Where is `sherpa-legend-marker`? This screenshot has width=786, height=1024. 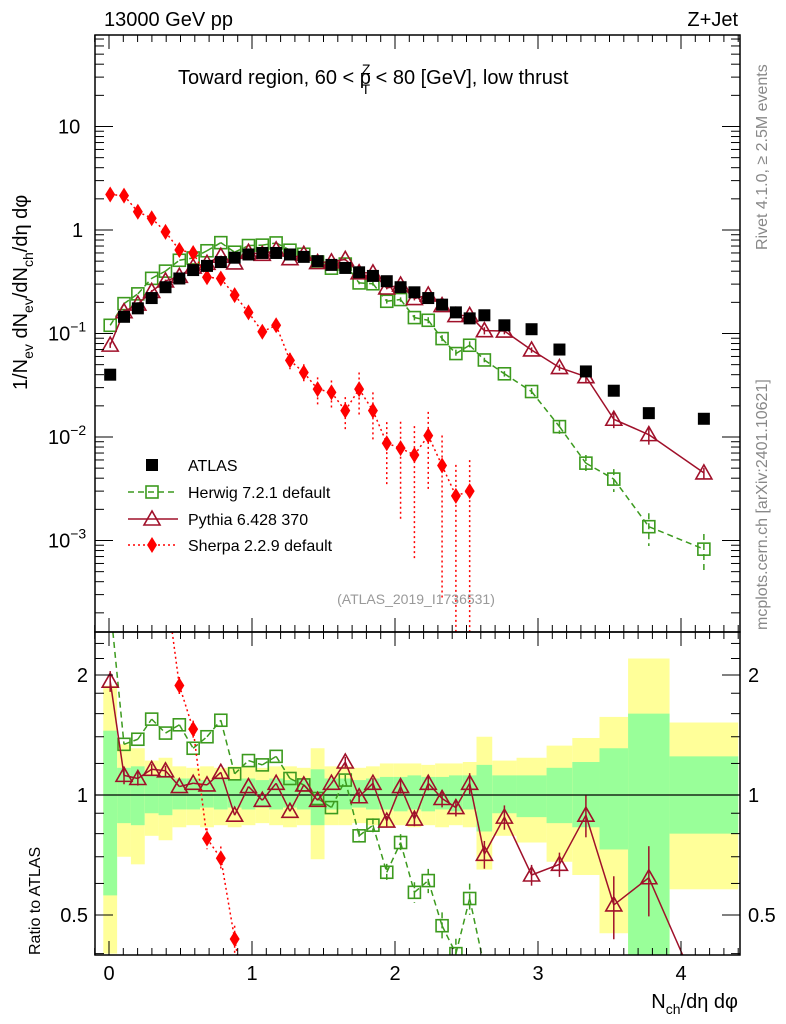 sherpa-legend-marker is located at coordinates (152, 545).